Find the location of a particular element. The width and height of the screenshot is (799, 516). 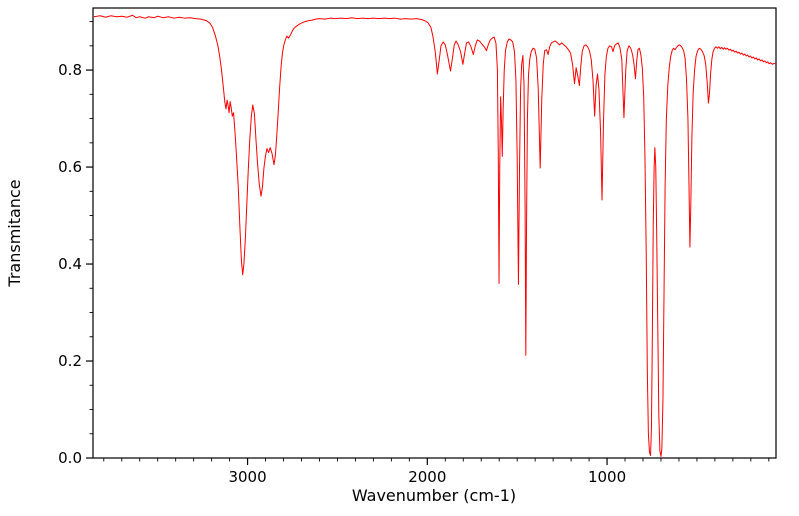

tick-label: 1000 is located at coordinates (607, 477).